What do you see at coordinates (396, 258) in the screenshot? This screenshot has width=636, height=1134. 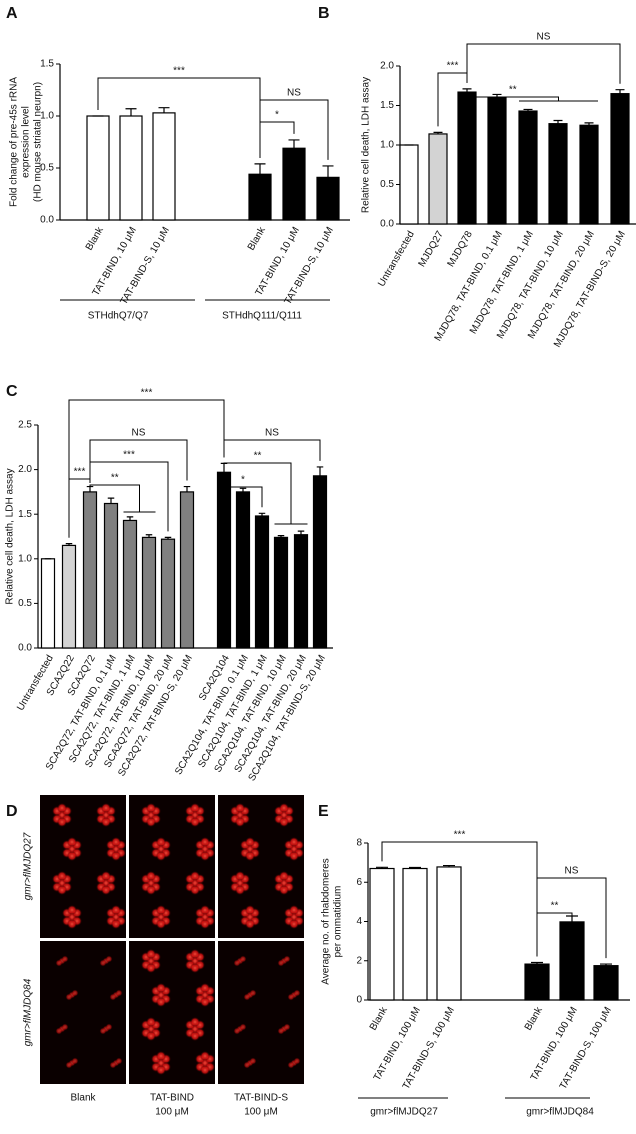 I see `x-tick-label: Untransfected` at bounding box center [396, 258].